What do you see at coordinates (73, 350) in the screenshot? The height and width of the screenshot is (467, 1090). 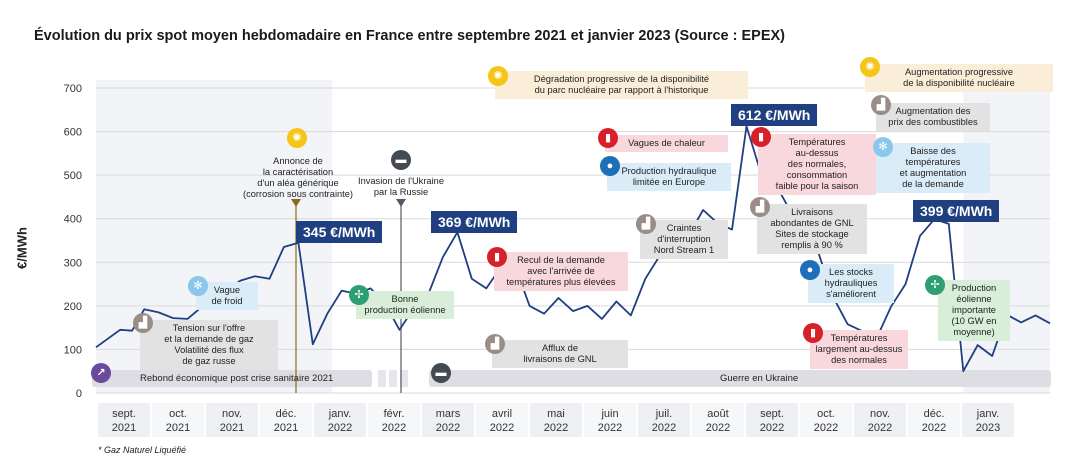 I see `y-tick-label: 100` at bounding box center [73, 350].